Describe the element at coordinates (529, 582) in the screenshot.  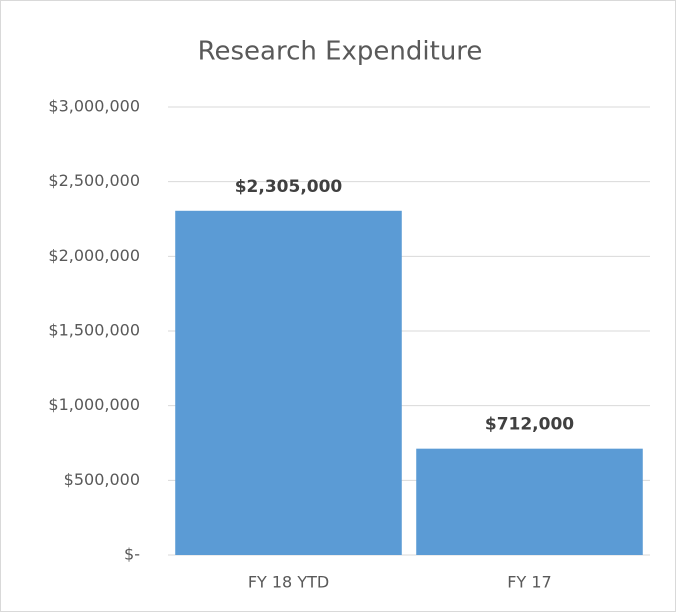
I see `x-tick-label: FY 17` at that location.